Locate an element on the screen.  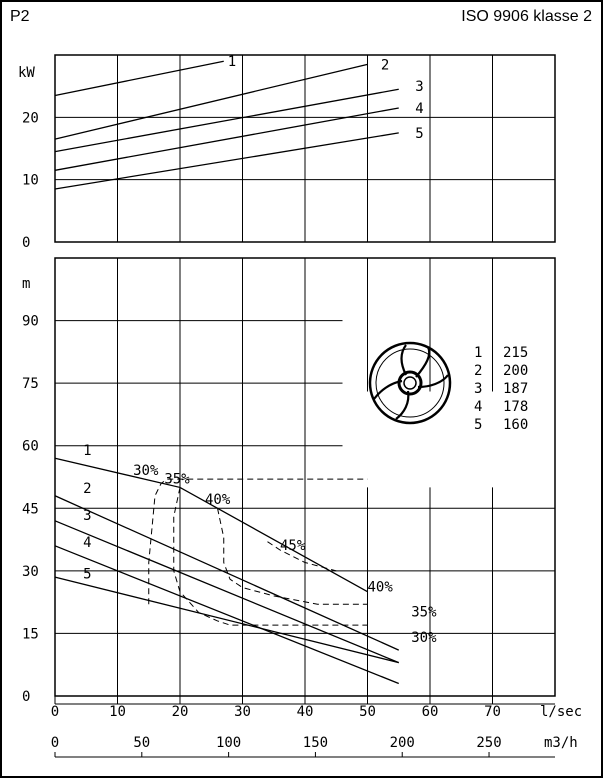
power-series is located at coordinates (226, 125).